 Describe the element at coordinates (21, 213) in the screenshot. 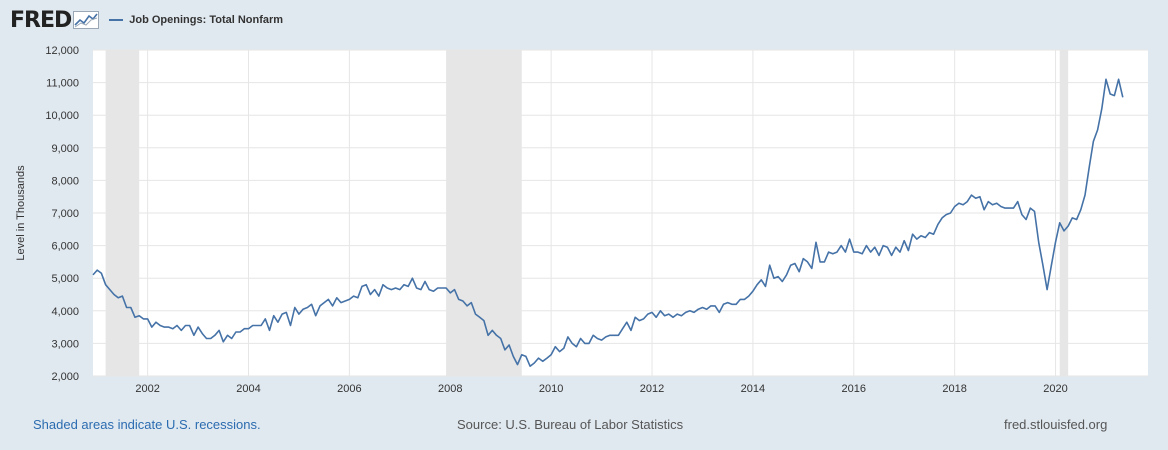

I see `y-axis-title: Level in Thousands` at that location.